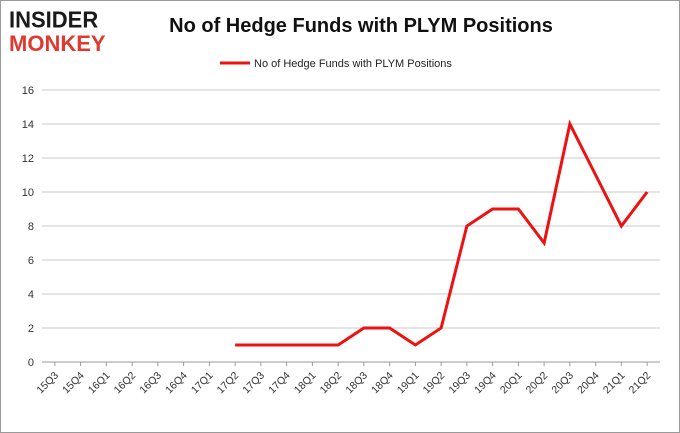 This screenshot has width=680, height=433. I want to click on x-tick-label: 18Q1, so click(305, 383).